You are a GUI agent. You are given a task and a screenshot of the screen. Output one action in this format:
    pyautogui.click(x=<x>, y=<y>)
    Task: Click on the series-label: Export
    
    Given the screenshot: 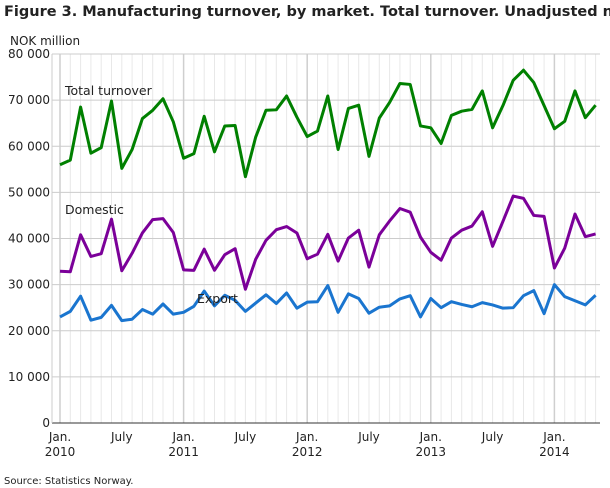 What is the action you would take?
    pyautogui.click(x=217, y=298)
    